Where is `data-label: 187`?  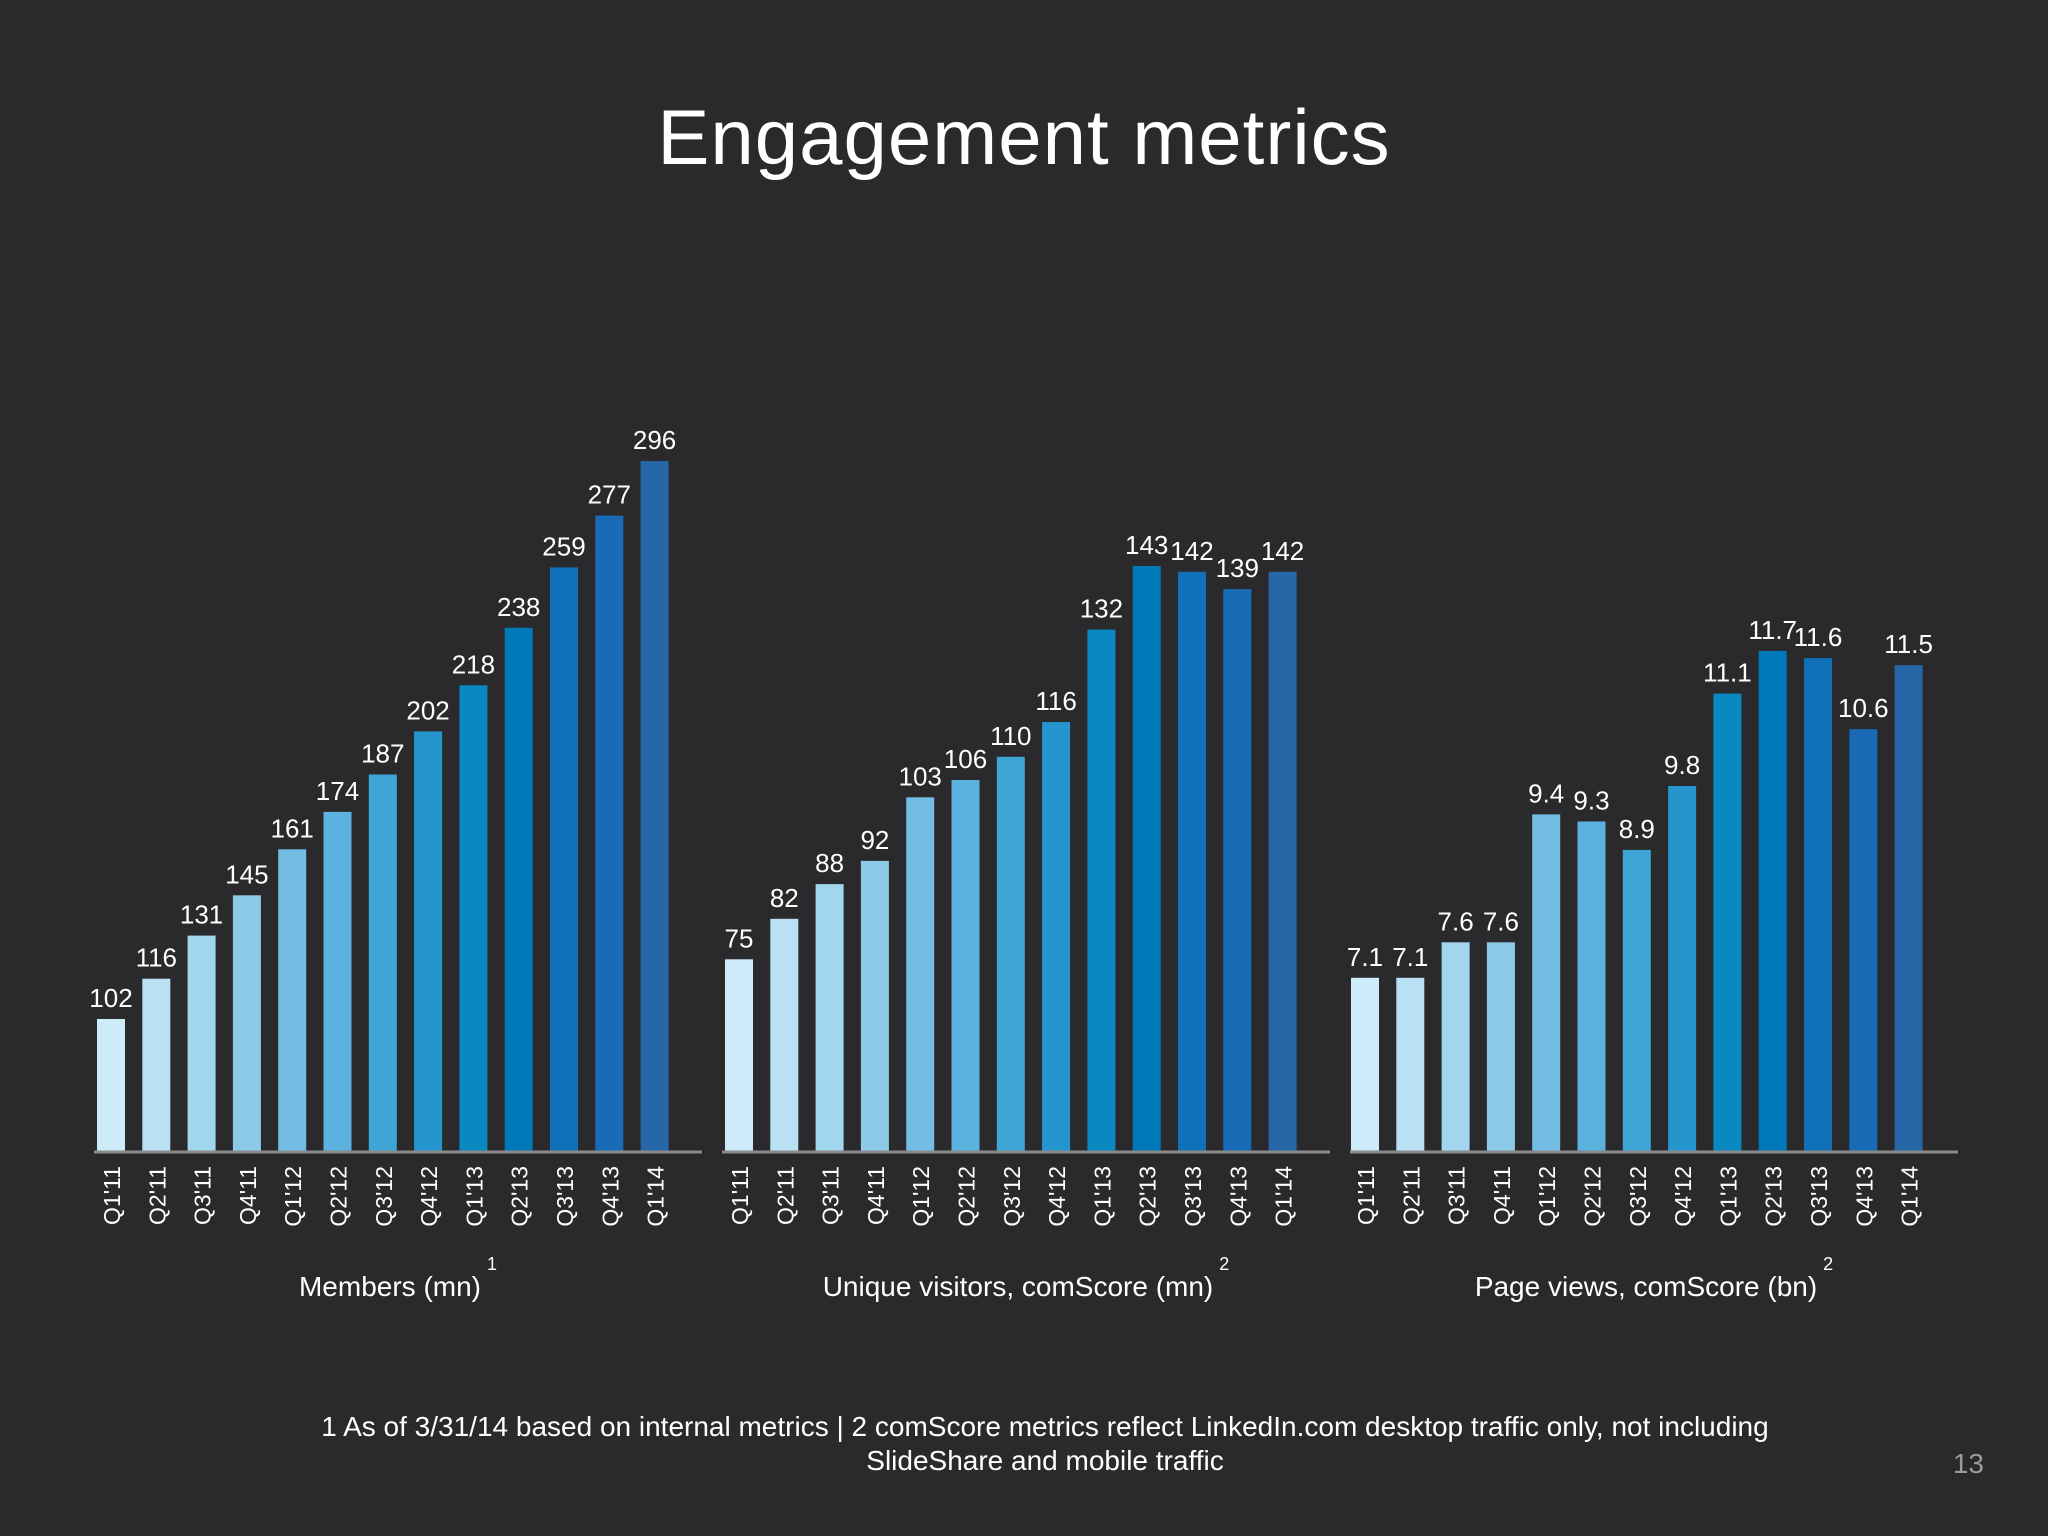 data-label: 187 is located at coordinates (382, 754).